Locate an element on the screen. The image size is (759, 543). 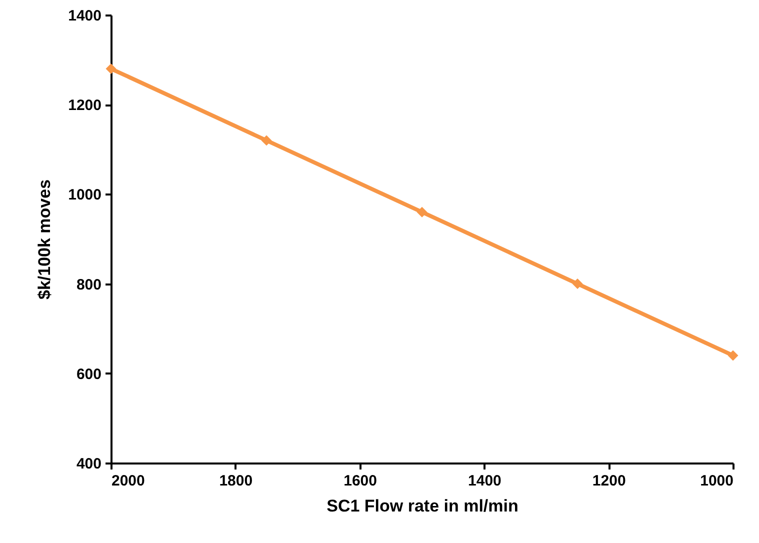
y-tick-label: 800 is located at coordinates (89, 285).